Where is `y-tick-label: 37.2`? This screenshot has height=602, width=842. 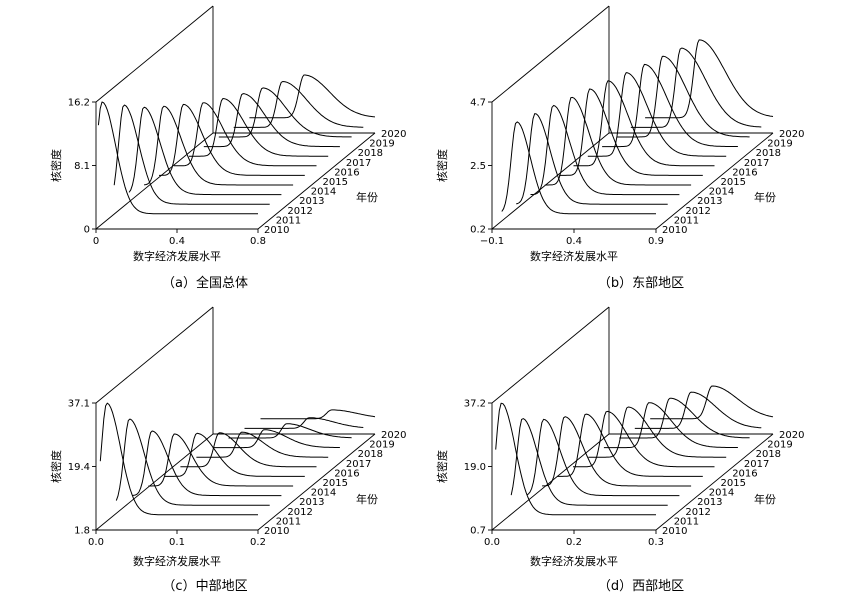
y-tick-label: 37.2 is located at coordinates (475, 404).